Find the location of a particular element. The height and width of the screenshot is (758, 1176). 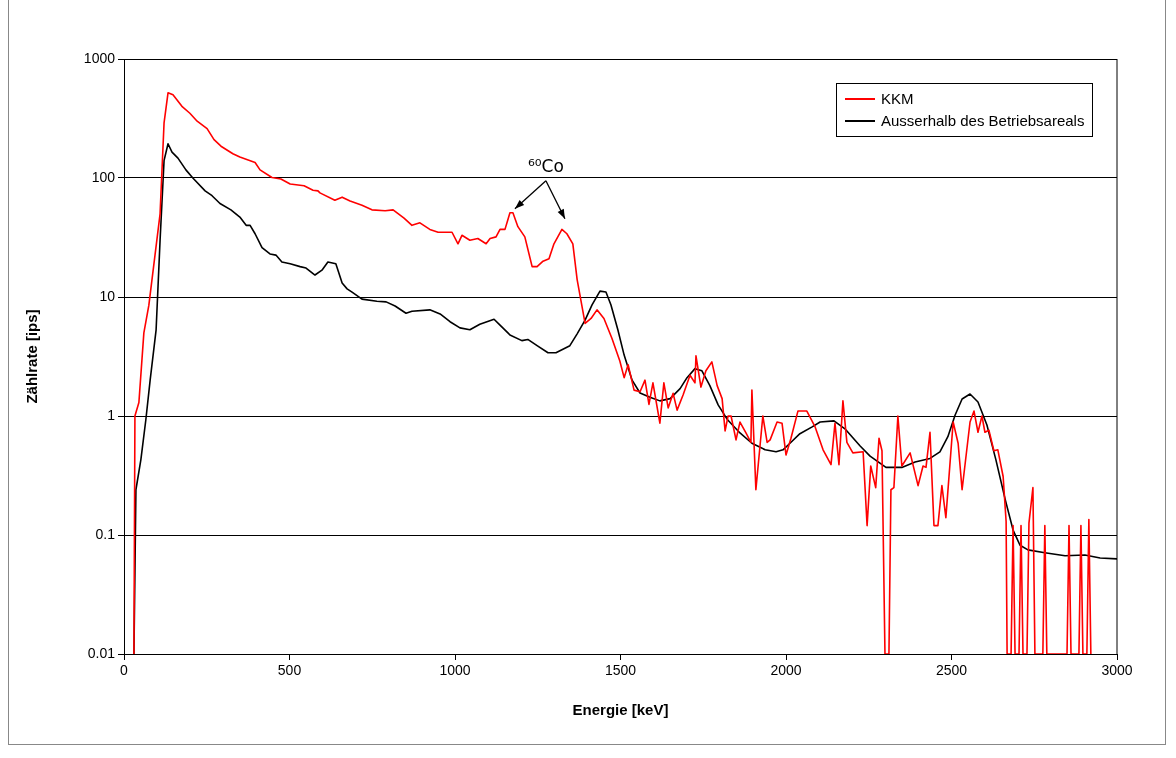

x-tick-label: 1000 is located at coordinates (455, 670).